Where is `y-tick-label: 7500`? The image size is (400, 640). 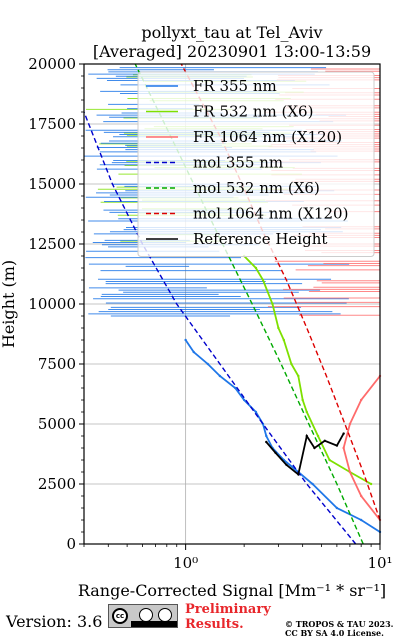 y-tick-label: 7500 is located at coordinates (57, 364).